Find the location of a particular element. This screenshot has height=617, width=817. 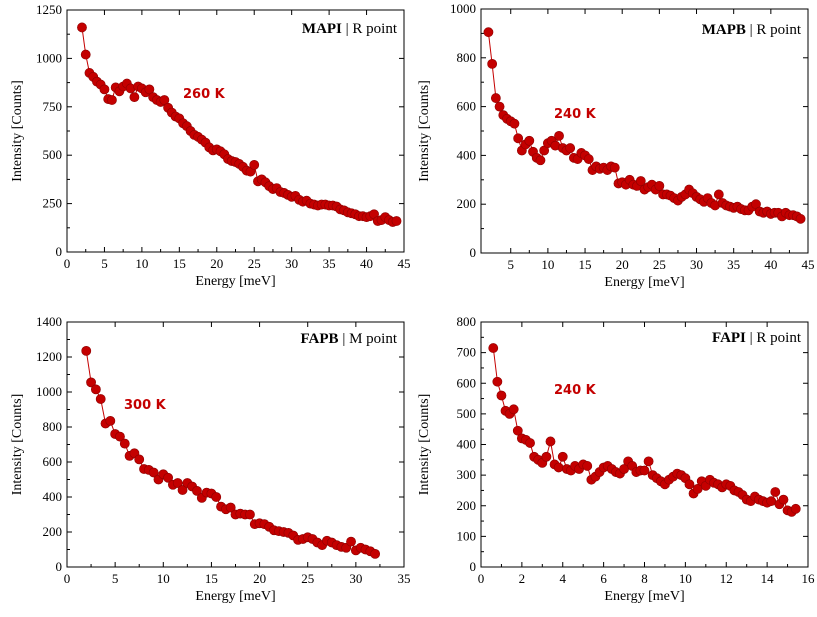

chart-2-xtick-label-1: 5 is located at coordinates (115, 578).